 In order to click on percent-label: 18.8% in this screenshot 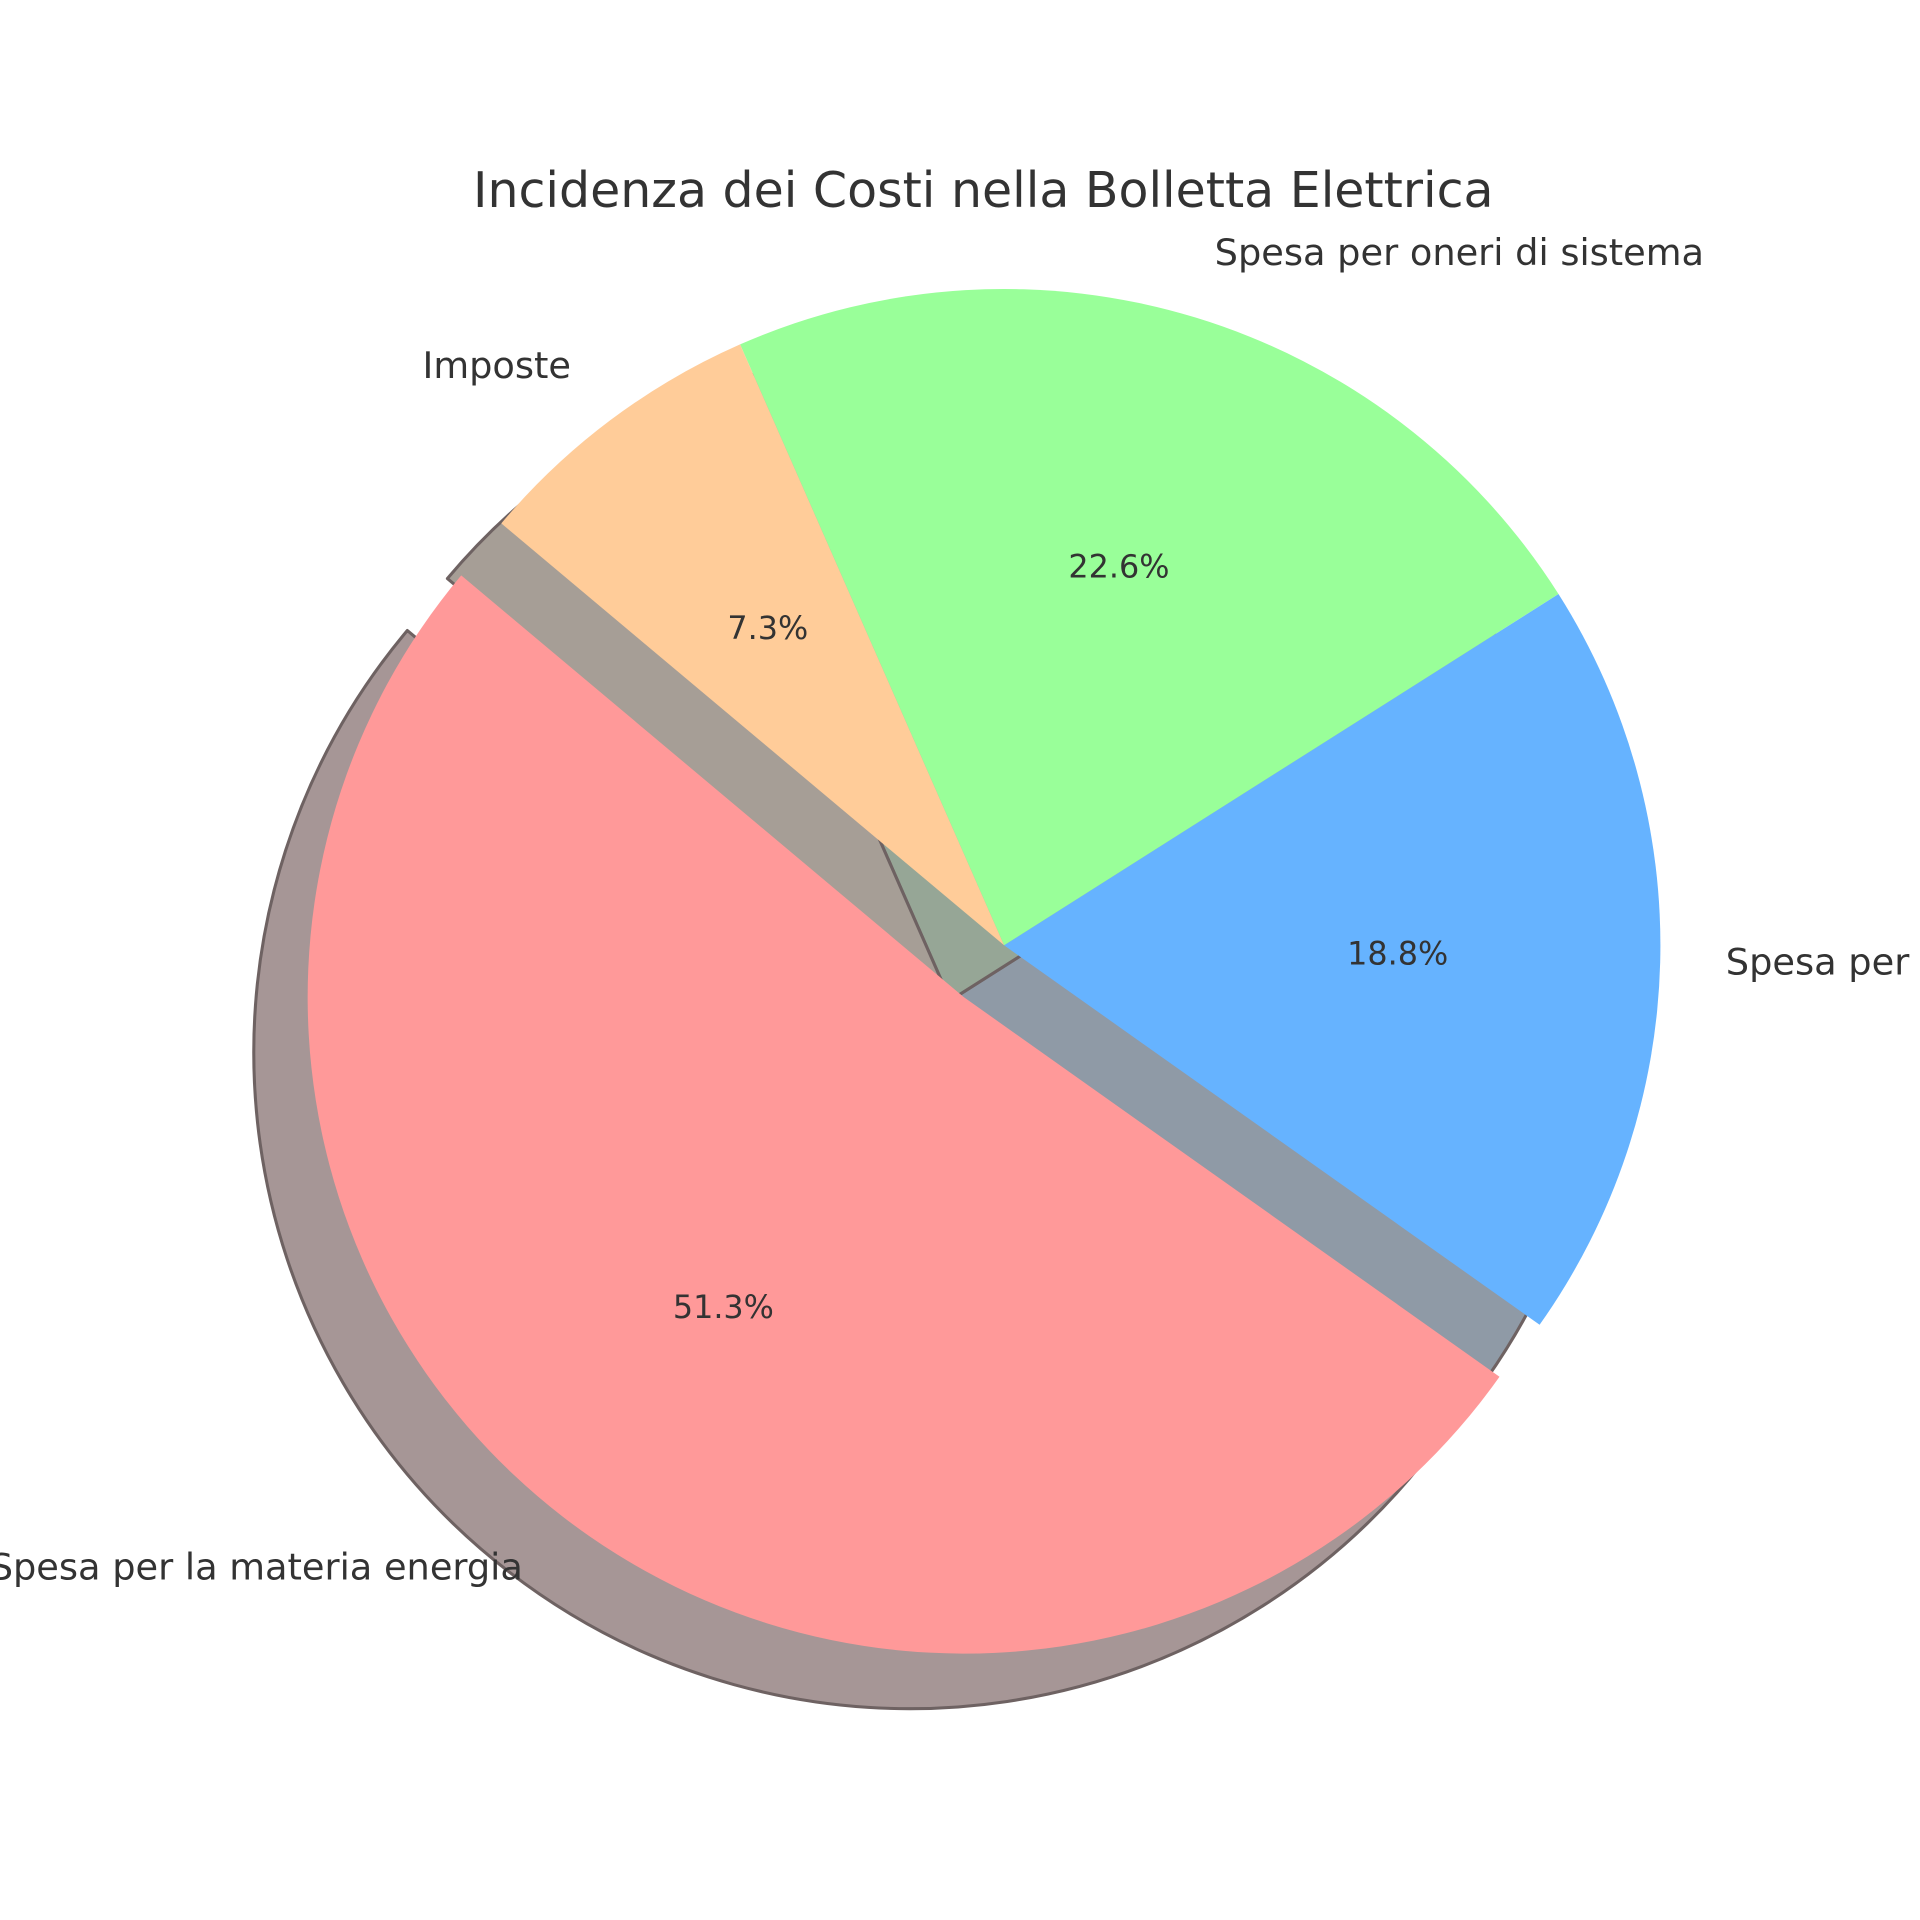, I will do `click(1397, 953)`.